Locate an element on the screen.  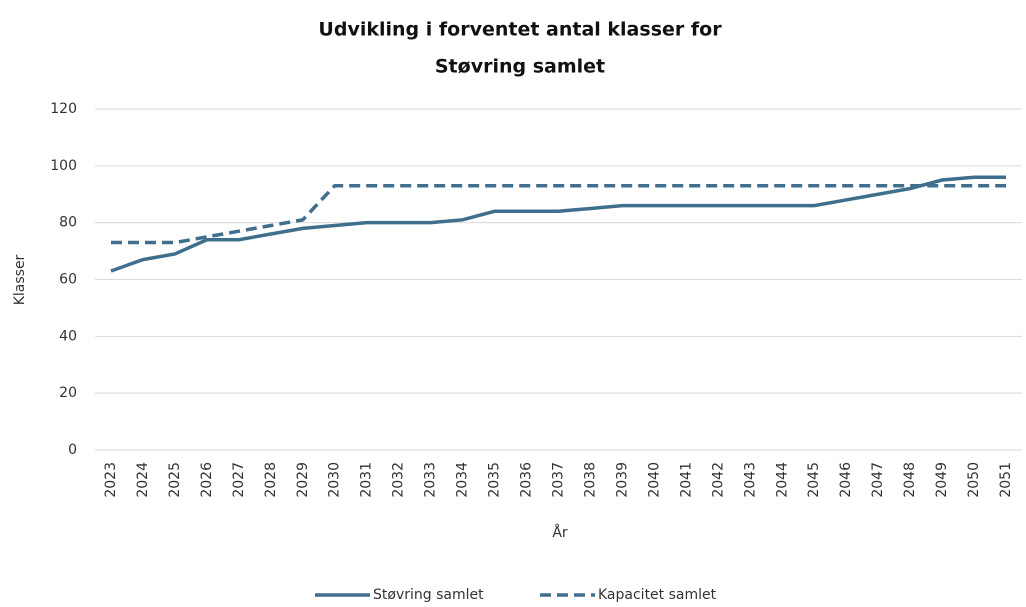
x-tick-label: 2049 is located at coordinates (942, 480).